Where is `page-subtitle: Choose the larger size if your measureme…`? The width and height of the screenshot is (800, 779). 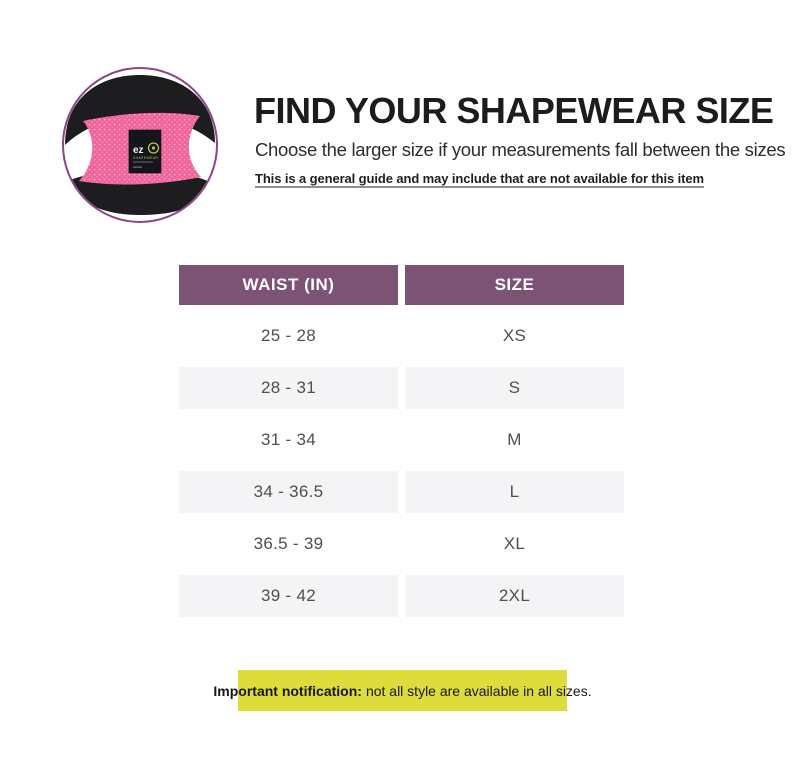
page-subtitle: Choose the larger size if your measureme… is located at coordinates (520, 149).